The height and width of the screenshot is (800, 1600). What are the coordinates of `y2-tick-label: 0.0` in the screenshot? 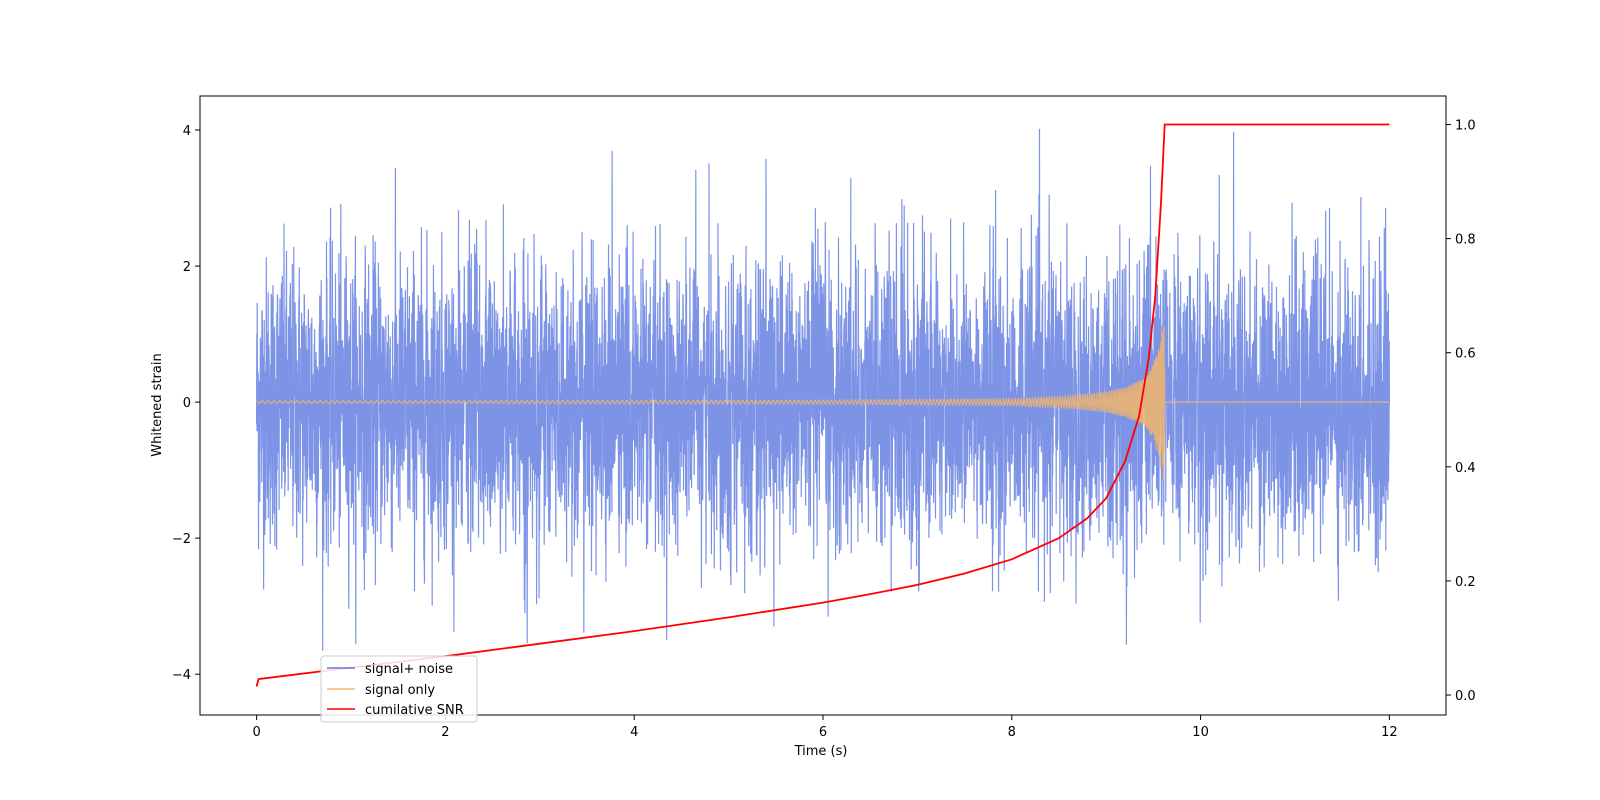 It's located at (1465, 696).